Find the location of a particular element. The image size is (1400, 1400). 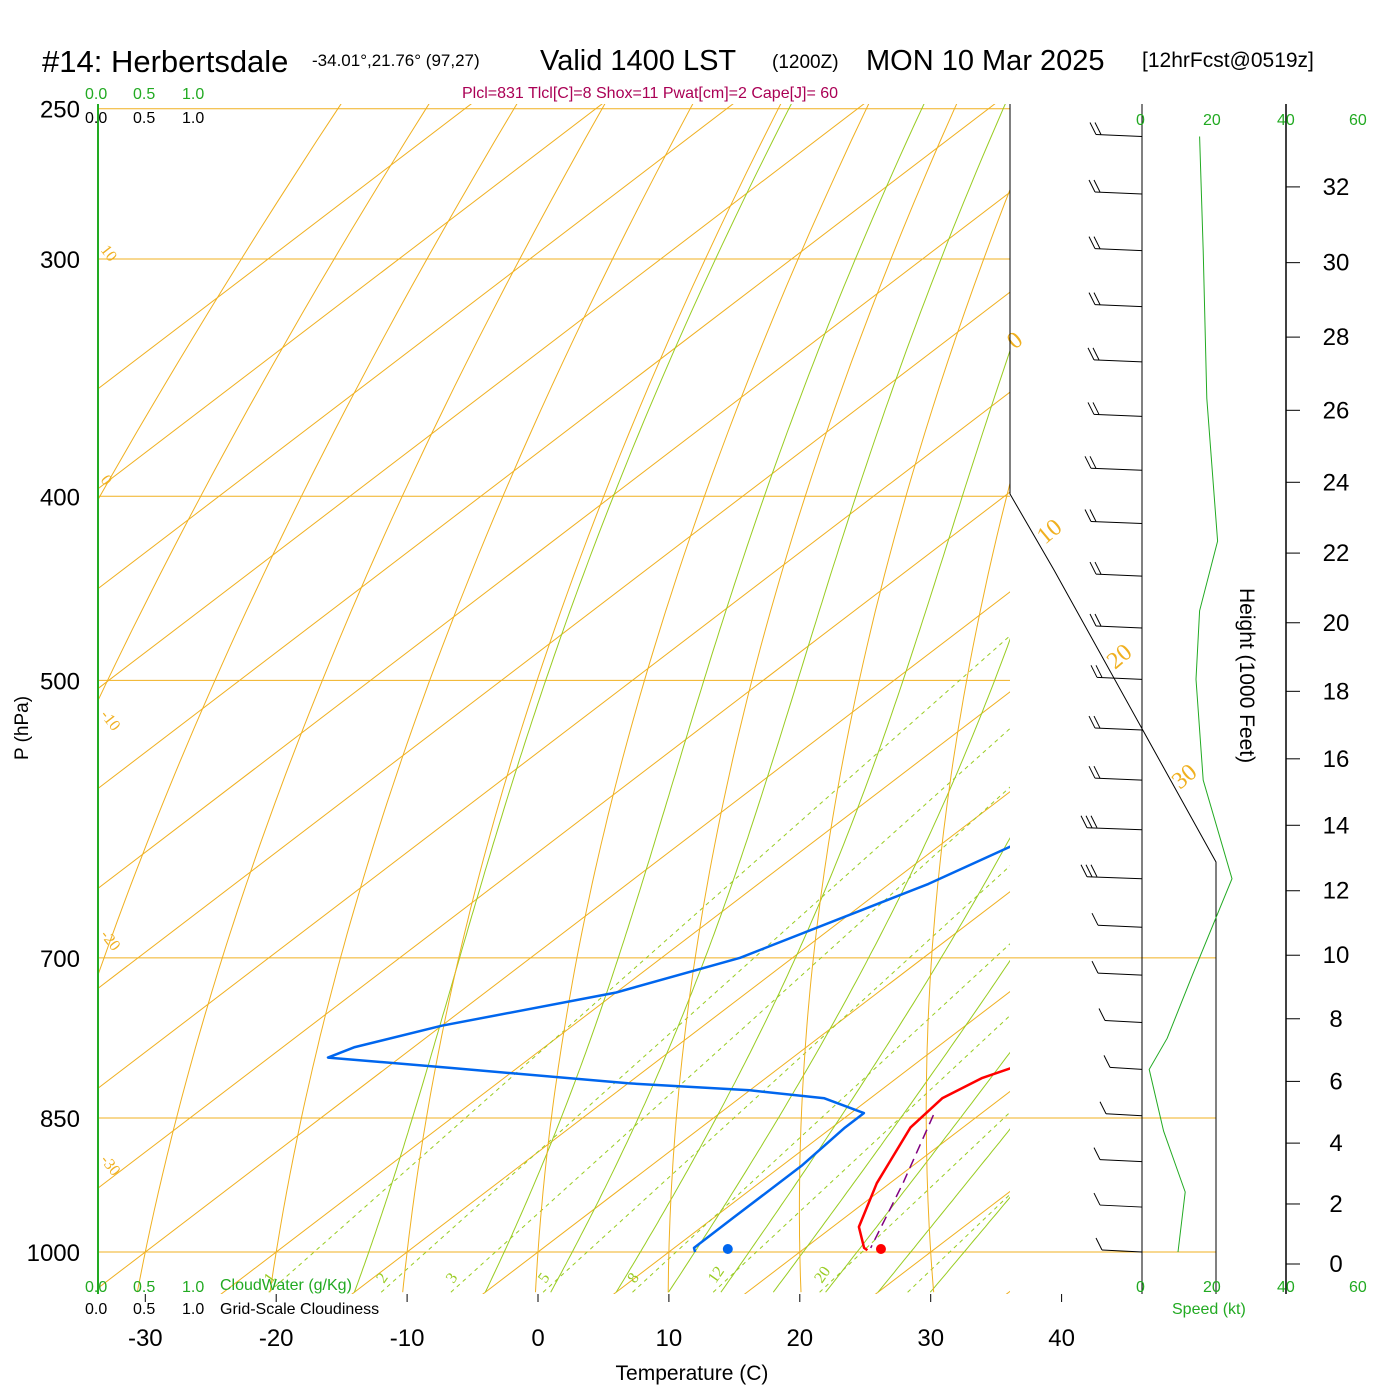

top-cloudiness-tick: 0.5 is located at coordinates (144, 118).